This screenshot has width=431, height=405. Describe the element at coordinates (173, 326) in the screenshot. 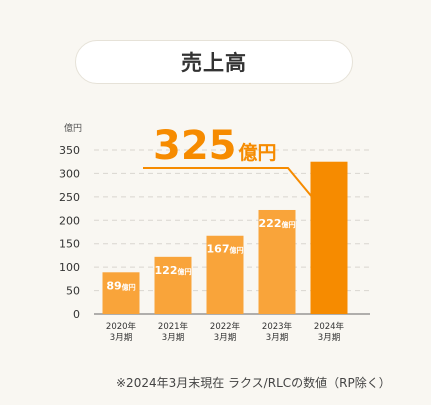

I see `x-tick-label-year: 2021年` at that location.